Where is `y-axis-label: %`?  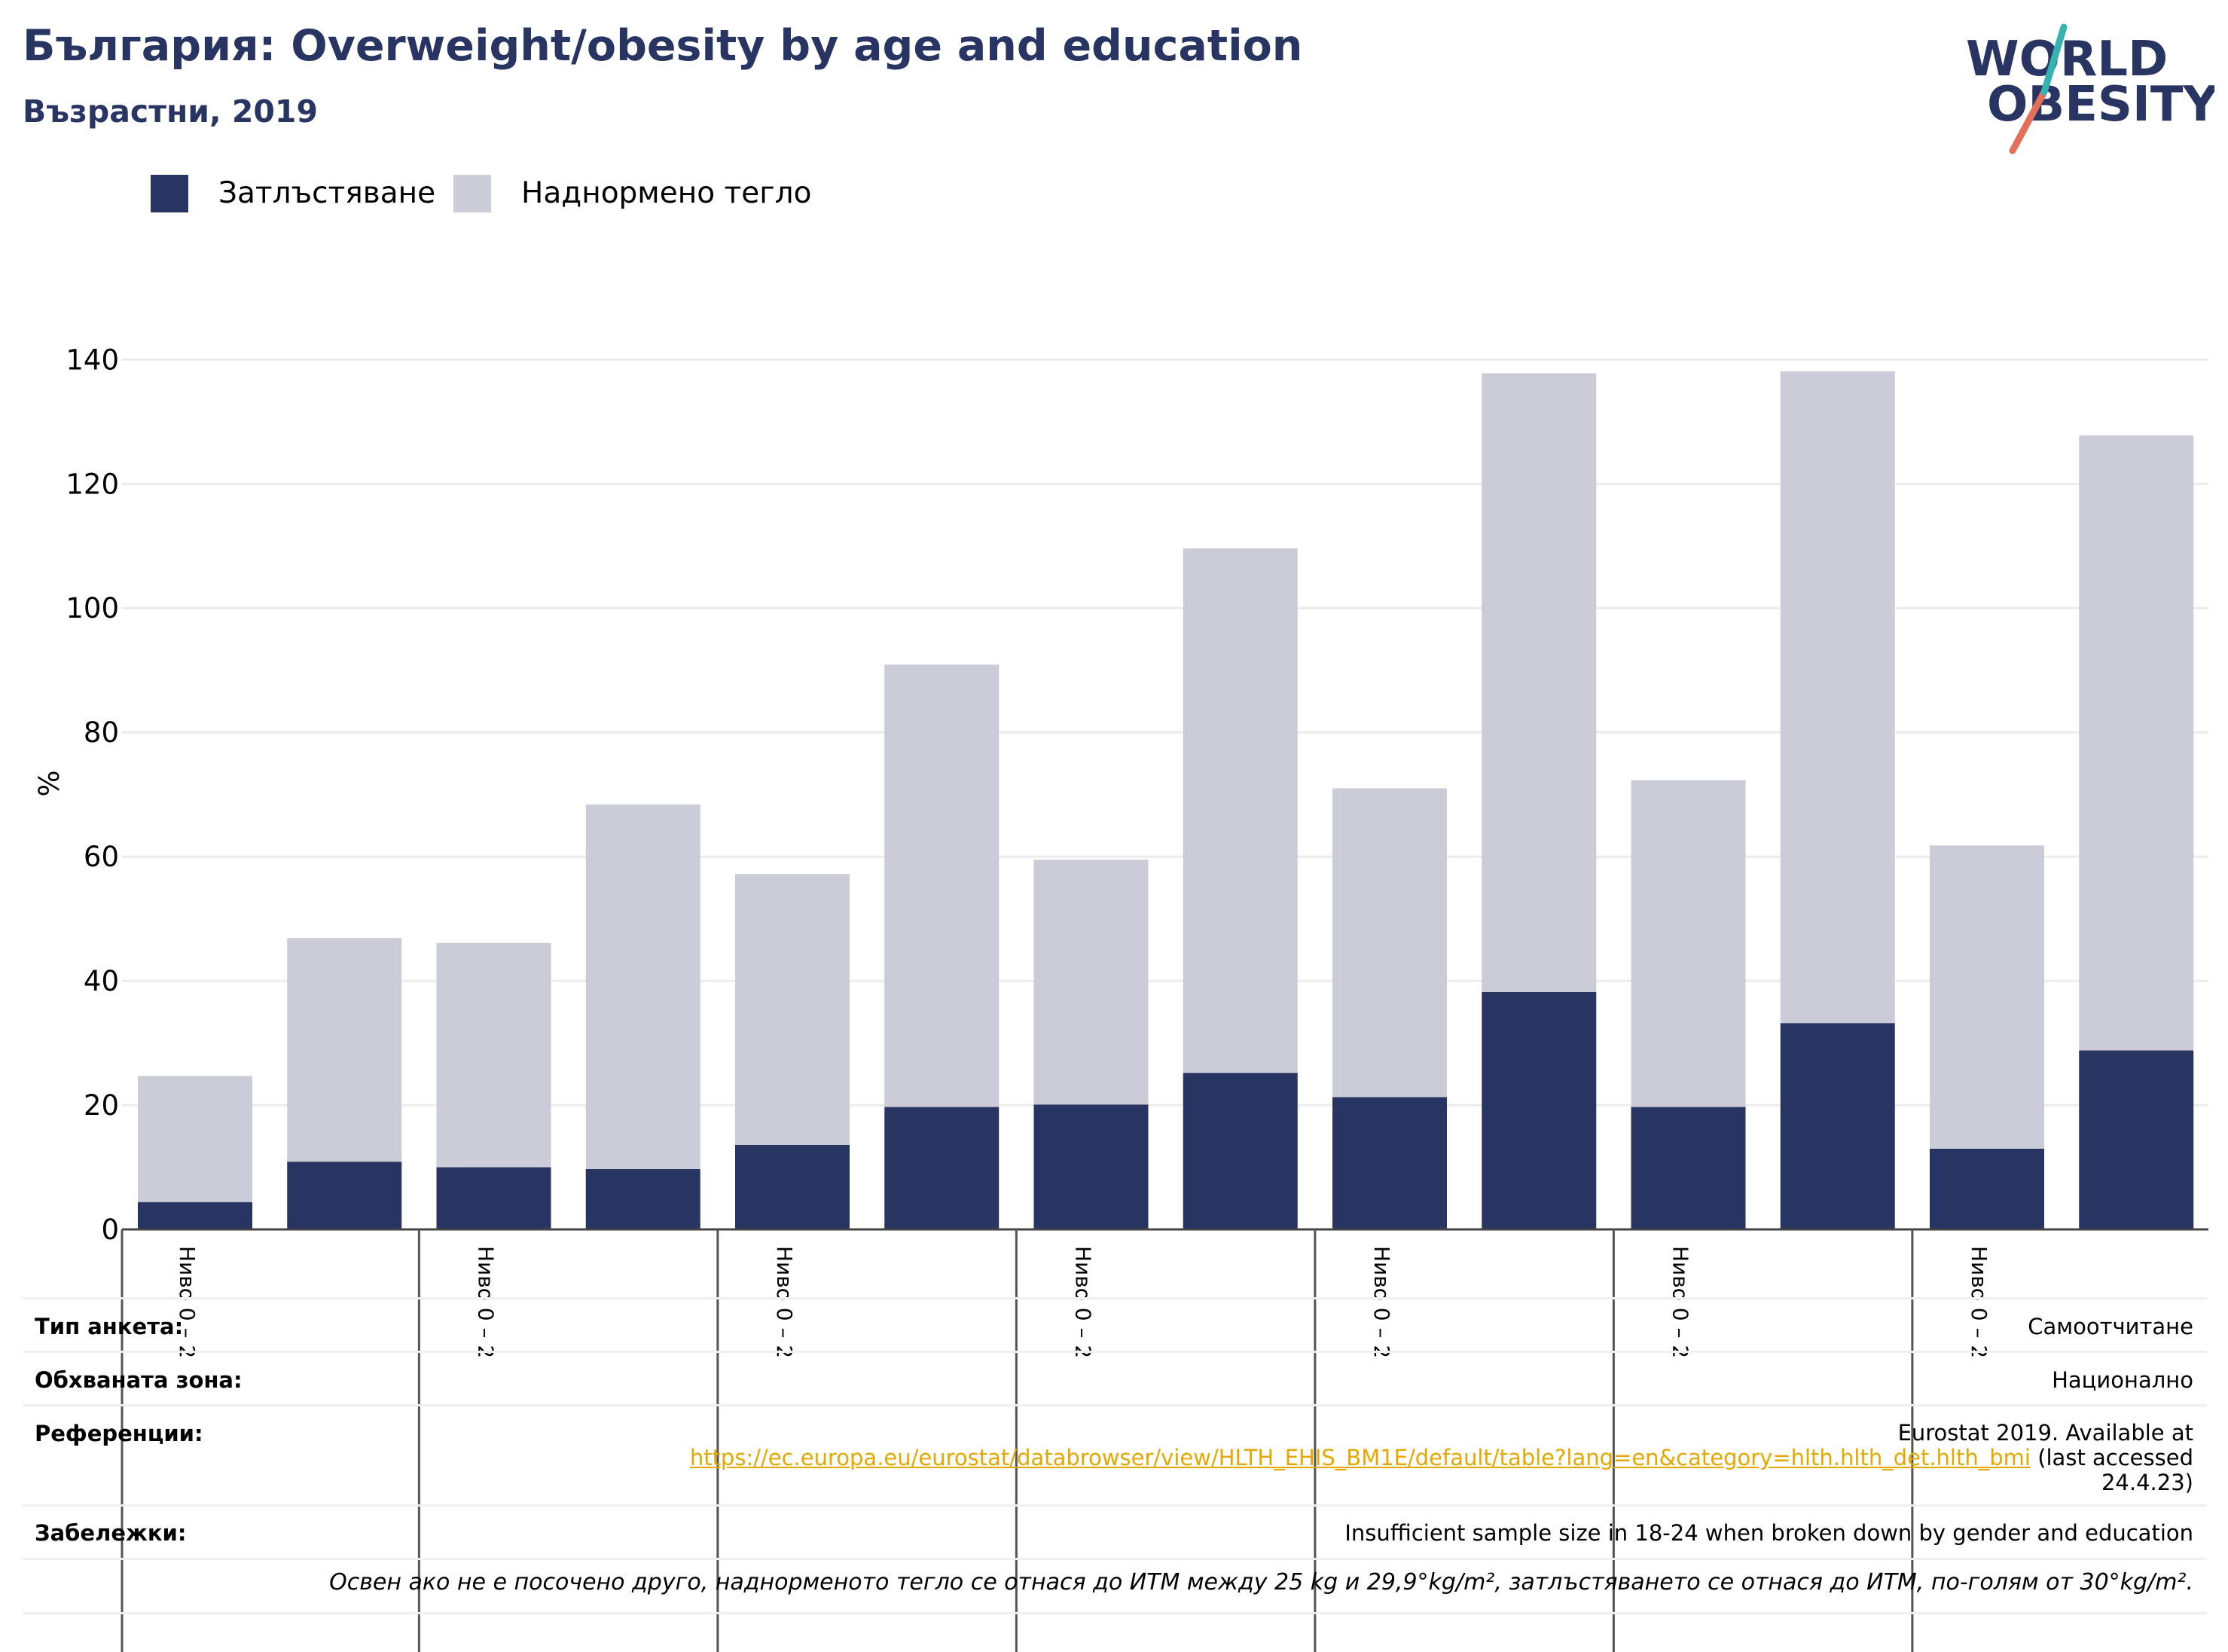 y-axis-label: % is located at coordinates (49, 783).